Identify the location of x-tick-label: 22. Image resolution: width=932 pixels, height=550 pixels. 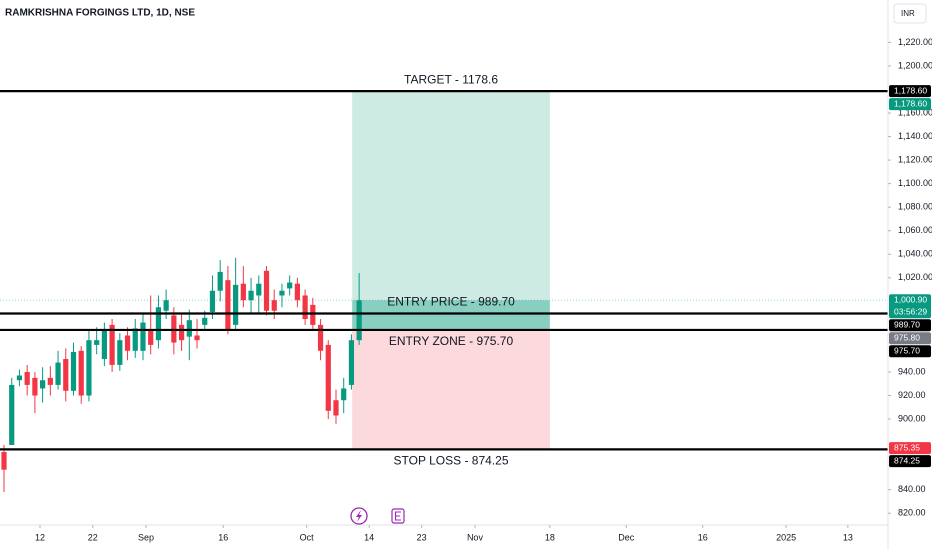
(93, 537).